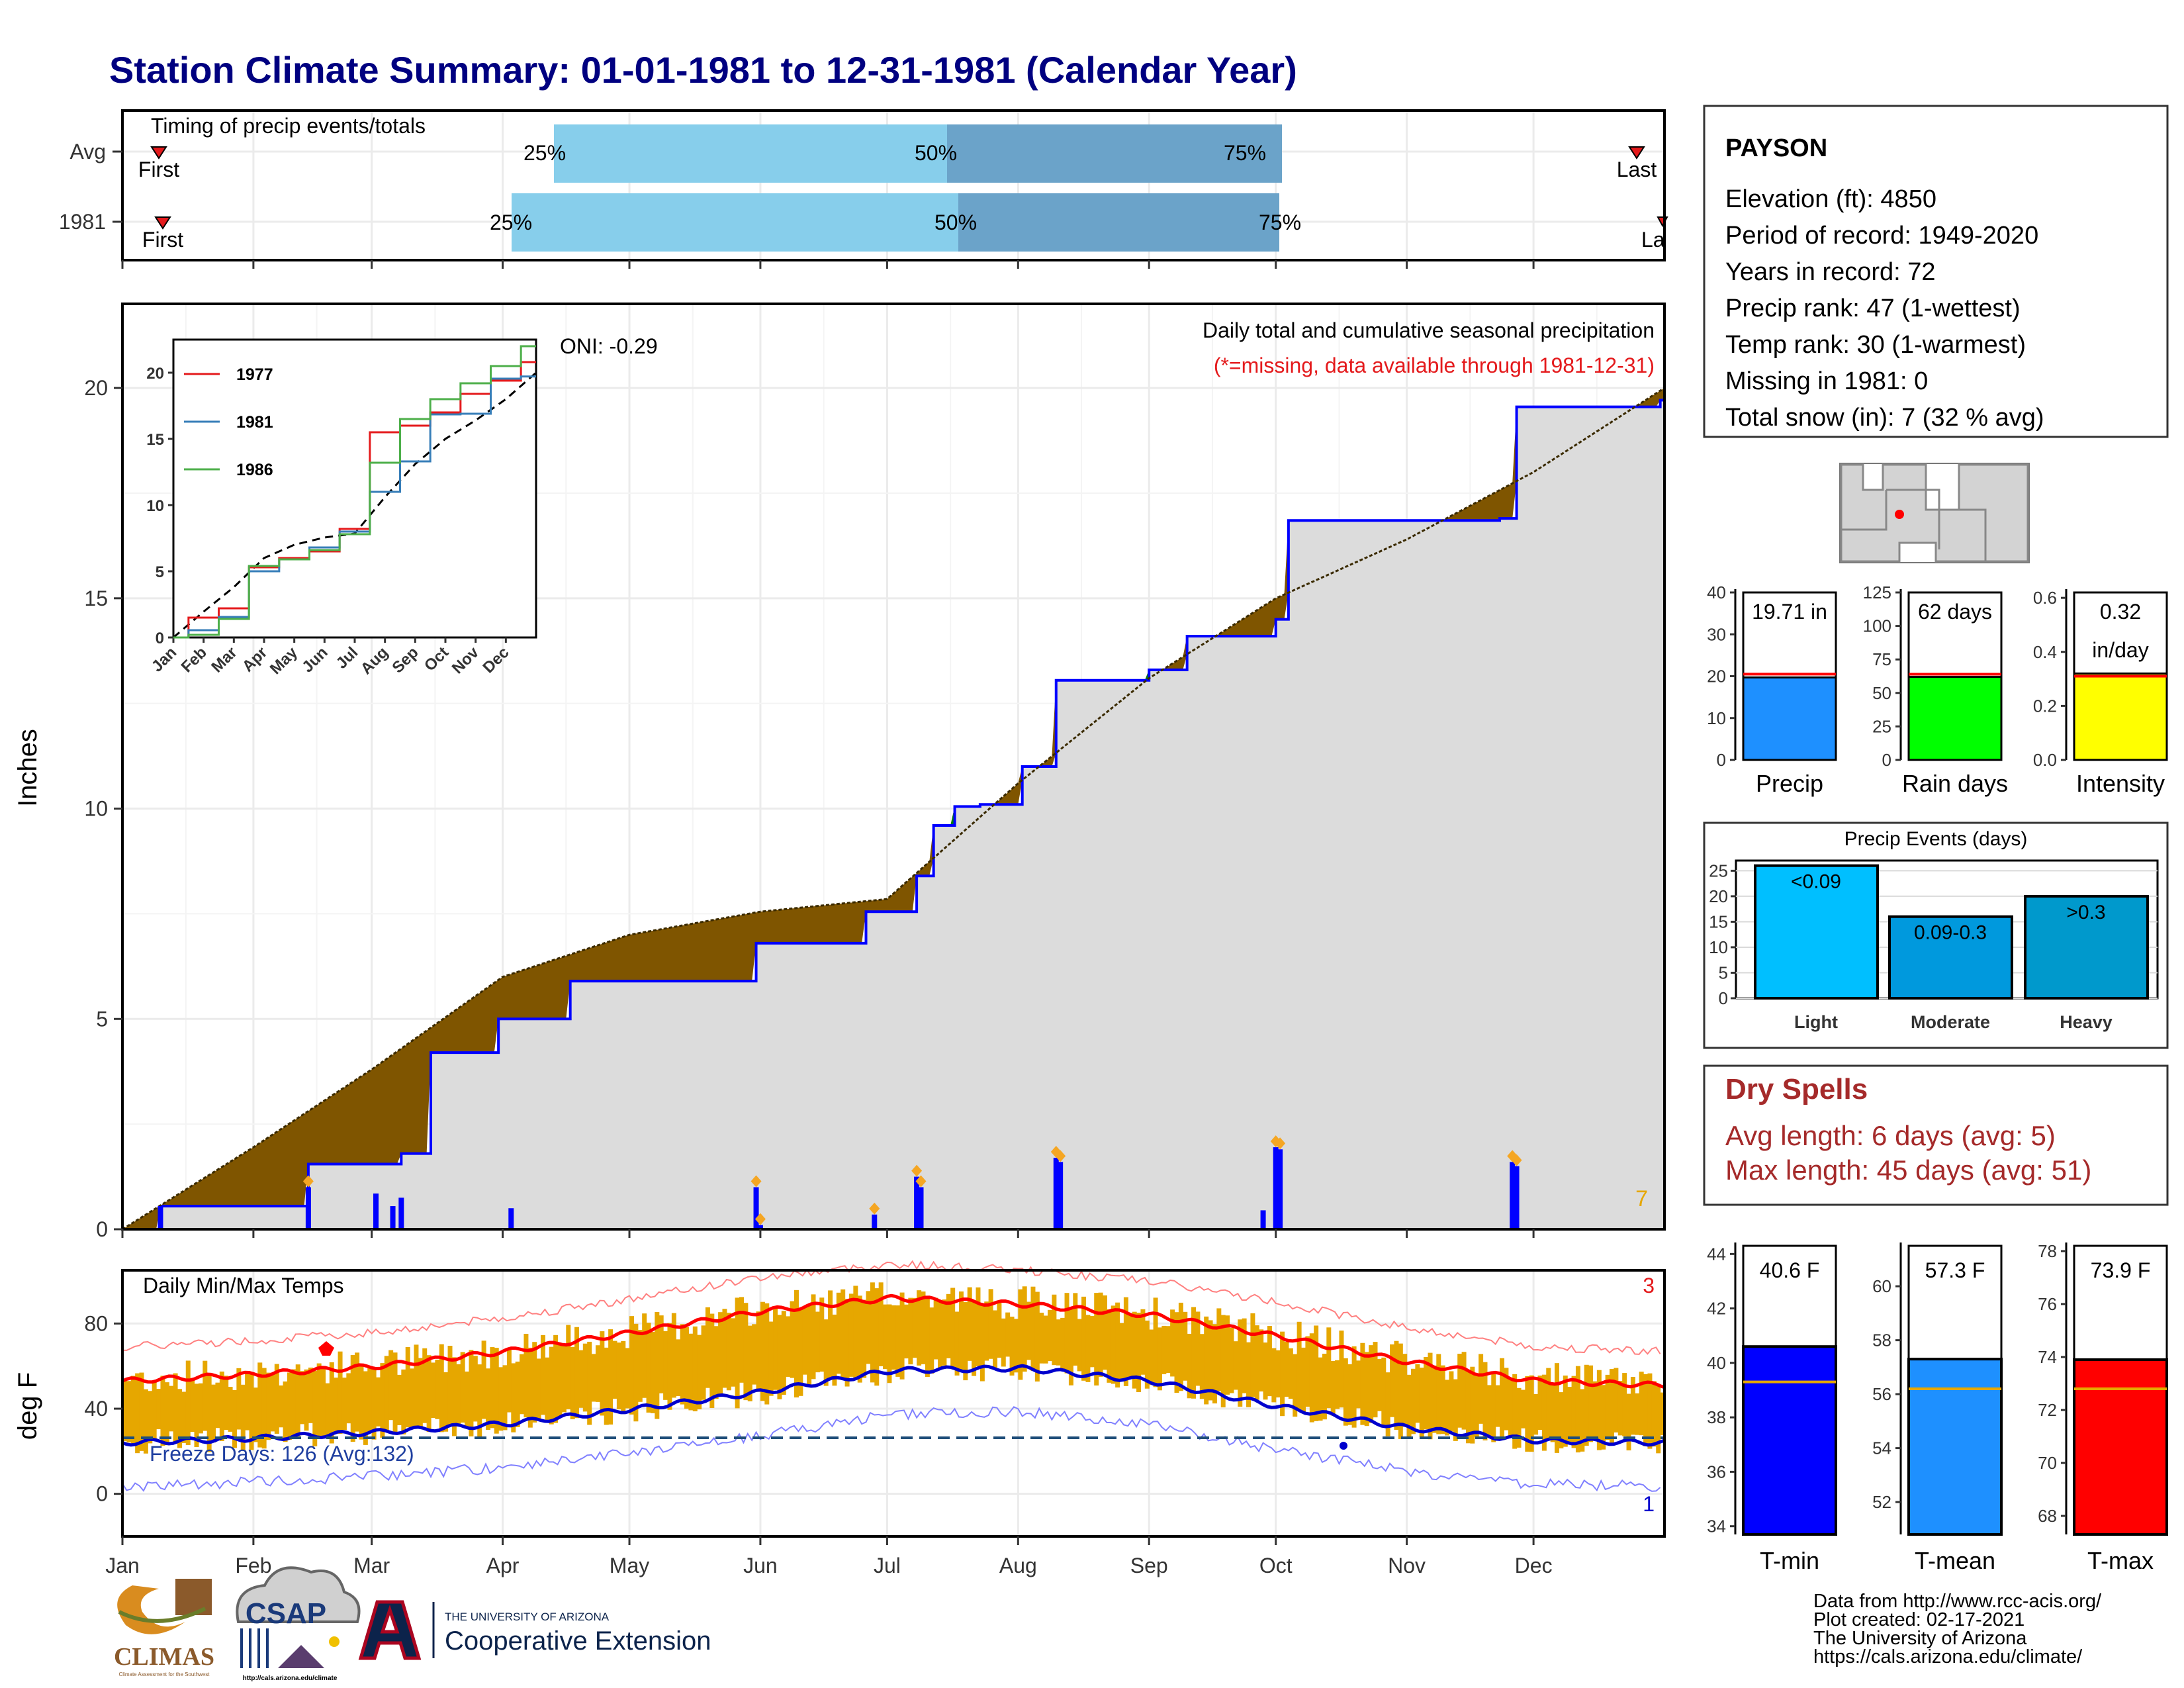 The height and width of the screenshot is (1688, 2184). What do you see at coordinates (1881, 236) in the screenshot?
I see `station-period: Period of record: 1949-2020` at bounding box center [1881, 236].